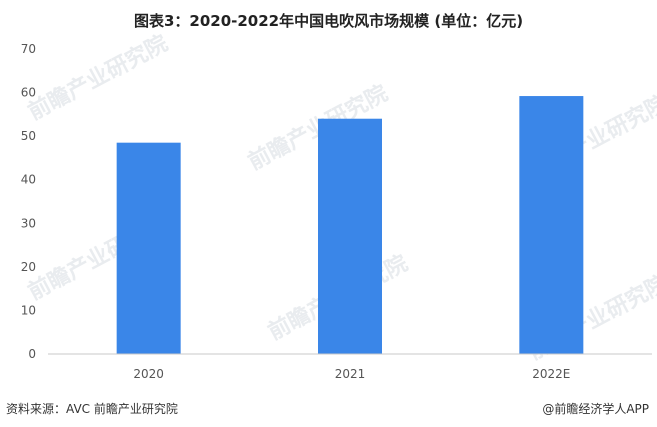  I want to click on bar-2021, so click(350, 236).